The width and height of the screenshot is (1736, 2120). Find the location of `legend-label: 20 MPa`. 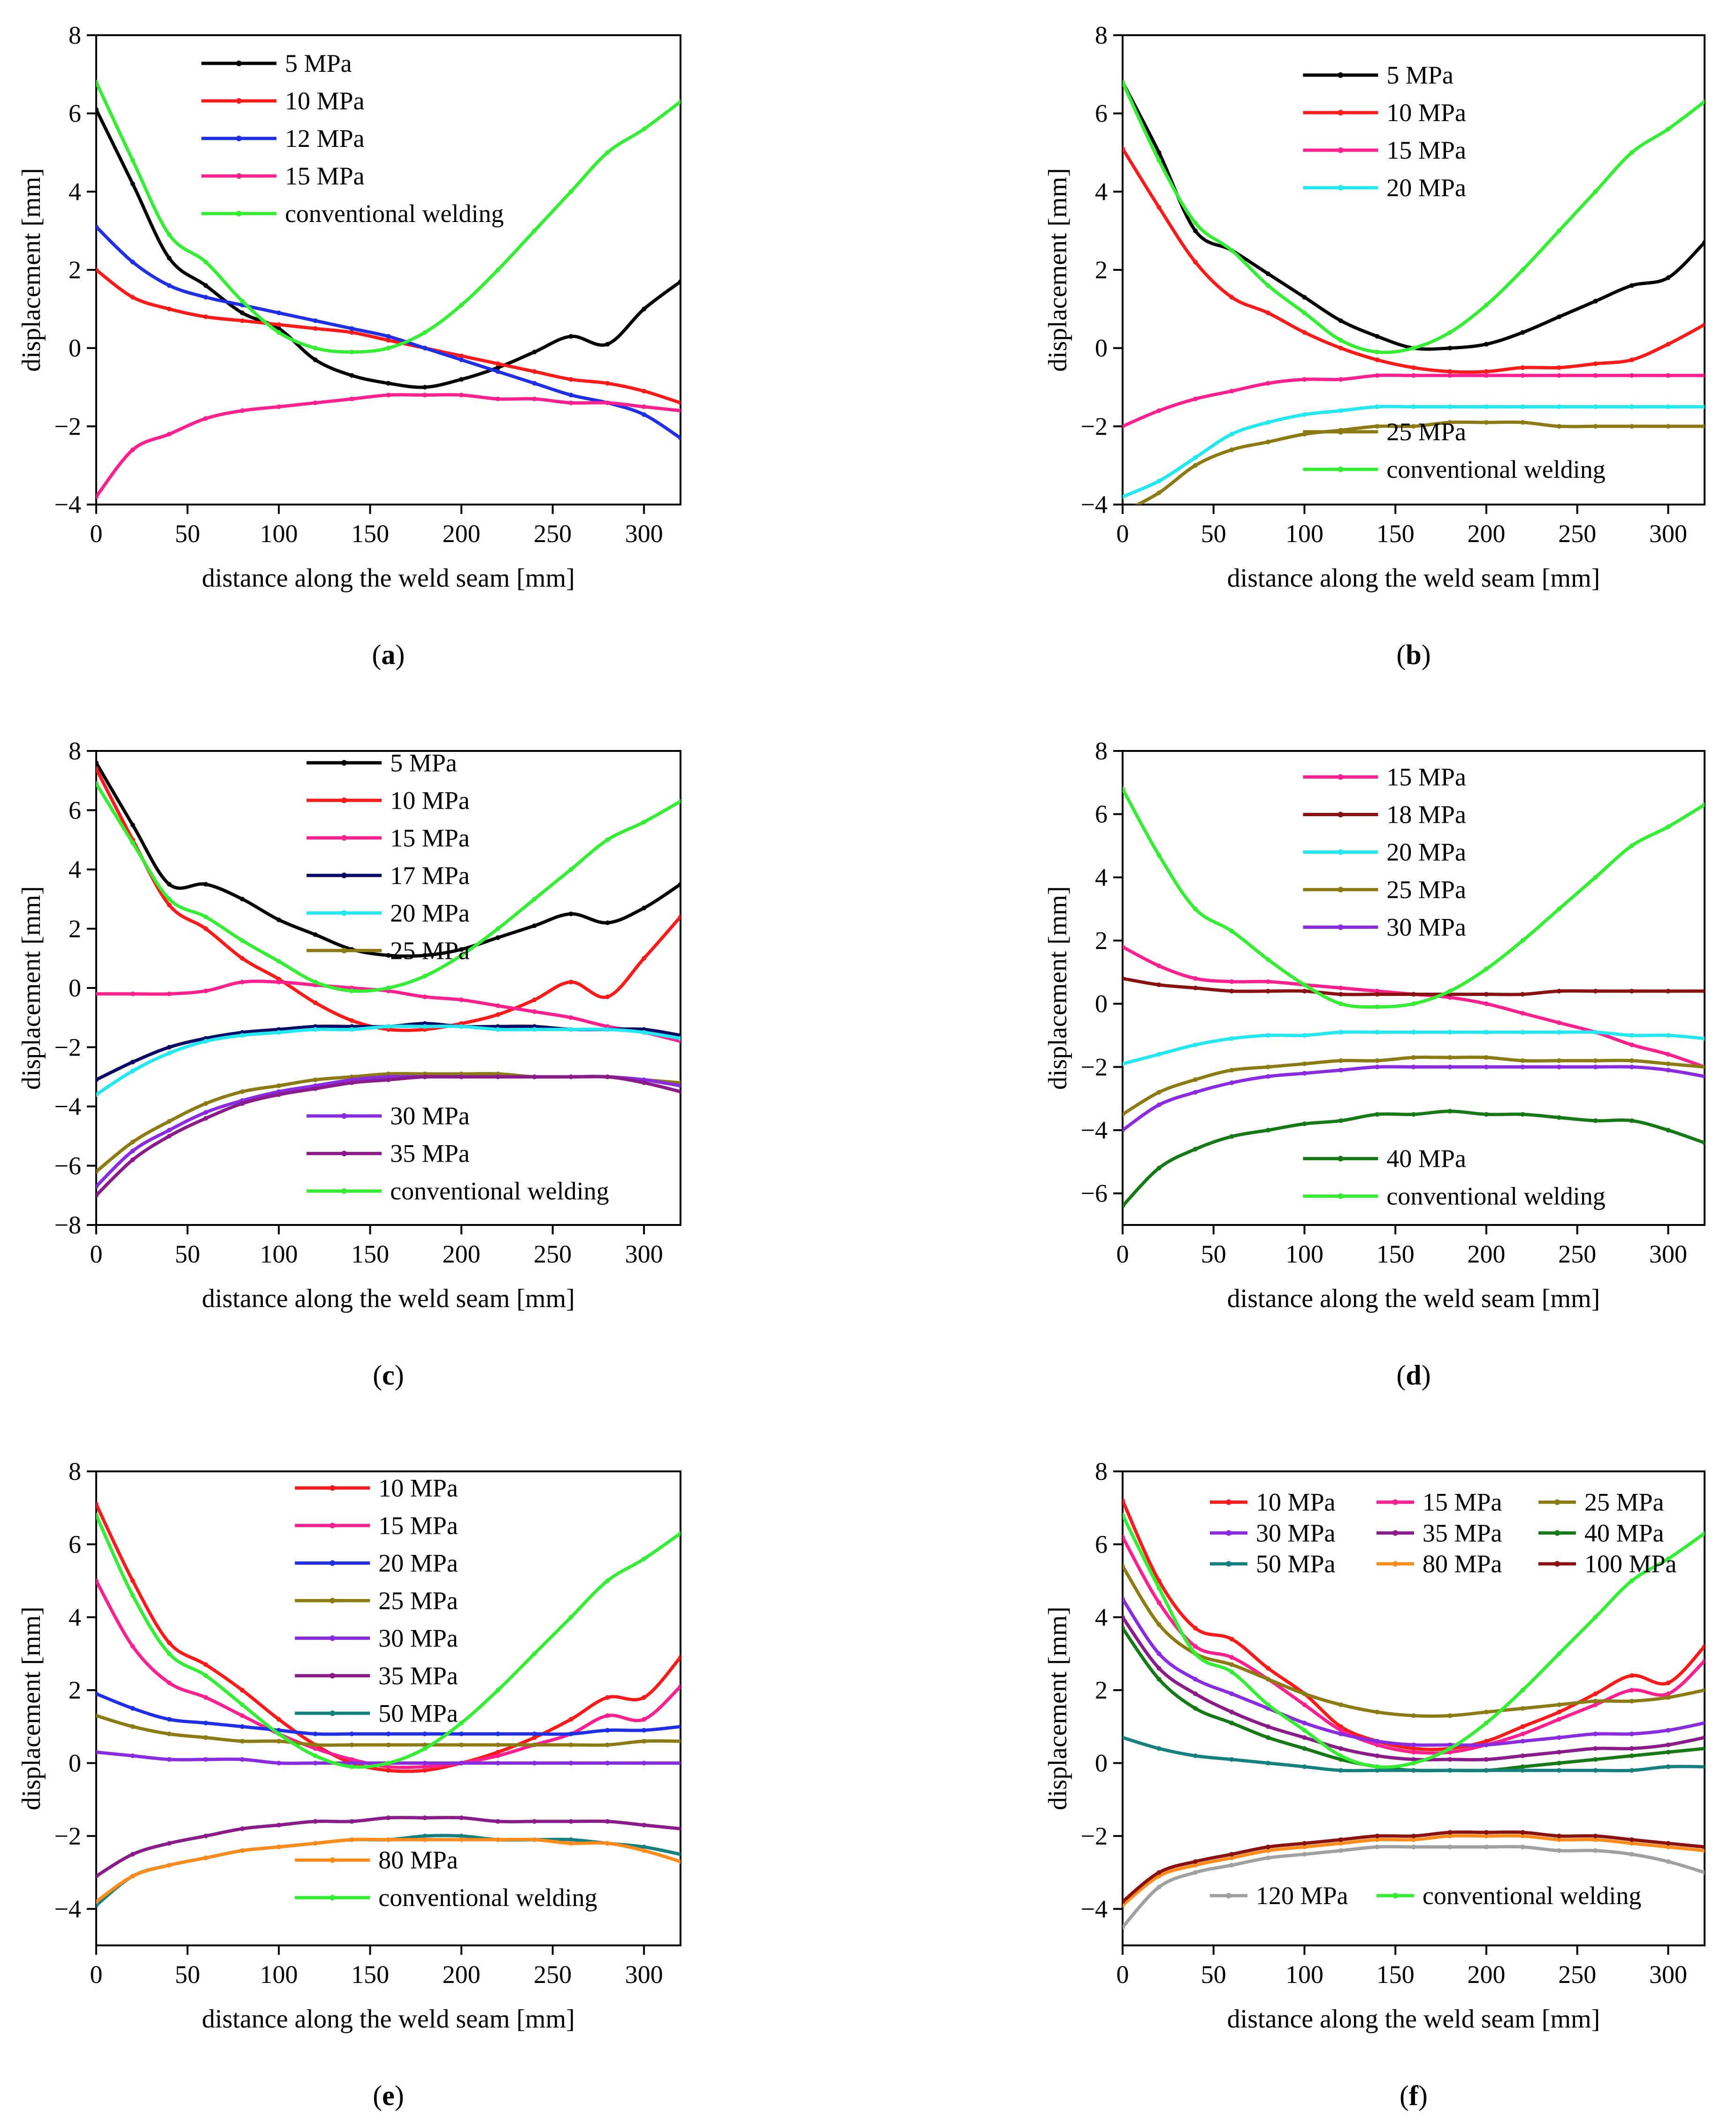

legend-label: 20 MPa is located at coordinates (430, 913).